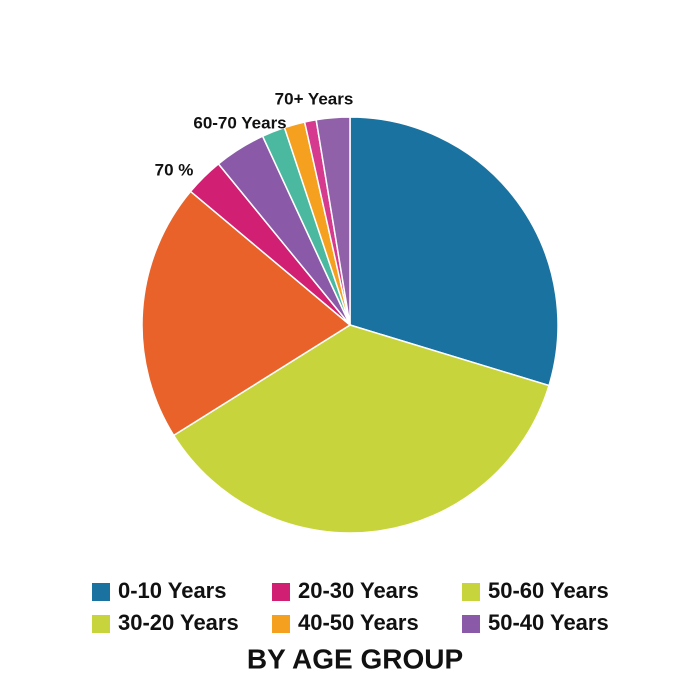 Image resolution: width=700 pixels, height=700 pixels. What do you see at coordinates (355, 658) in the screenshot?
I see `chart-title: BY AGE GROUP` at bounding box center [355, 658].